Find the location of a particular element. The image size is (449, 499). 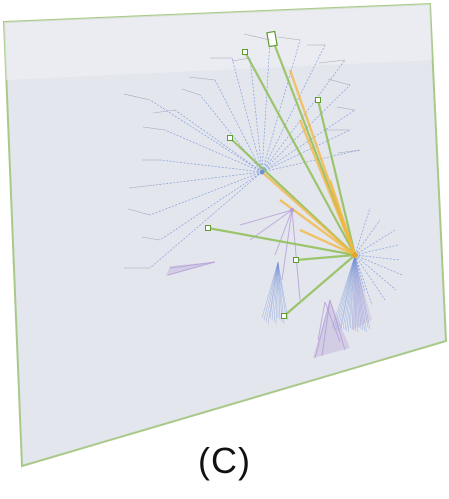

figure-caption: (C) is located at coordinates (224, 460).